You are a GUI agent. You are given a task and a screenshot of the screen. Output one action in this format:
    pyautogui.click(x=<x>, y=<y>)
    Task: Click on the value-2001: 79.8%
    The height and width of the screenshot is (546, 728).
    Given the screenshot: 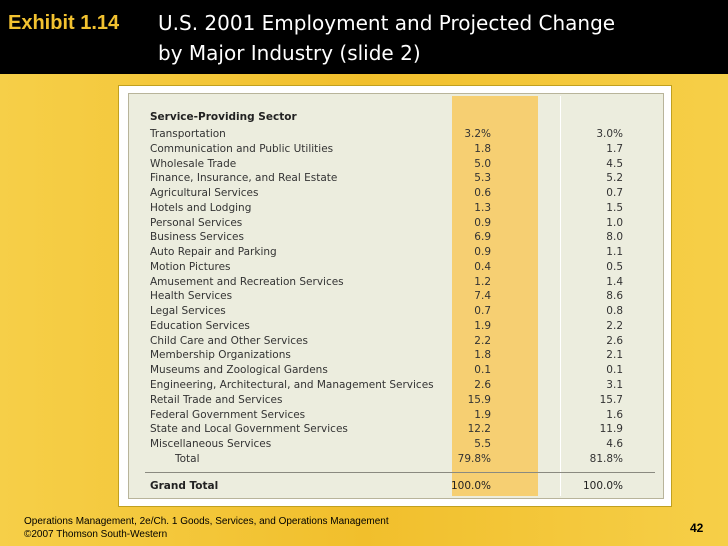 What is the action you would take?
    pyautogui.click(x=474, y=458)
    